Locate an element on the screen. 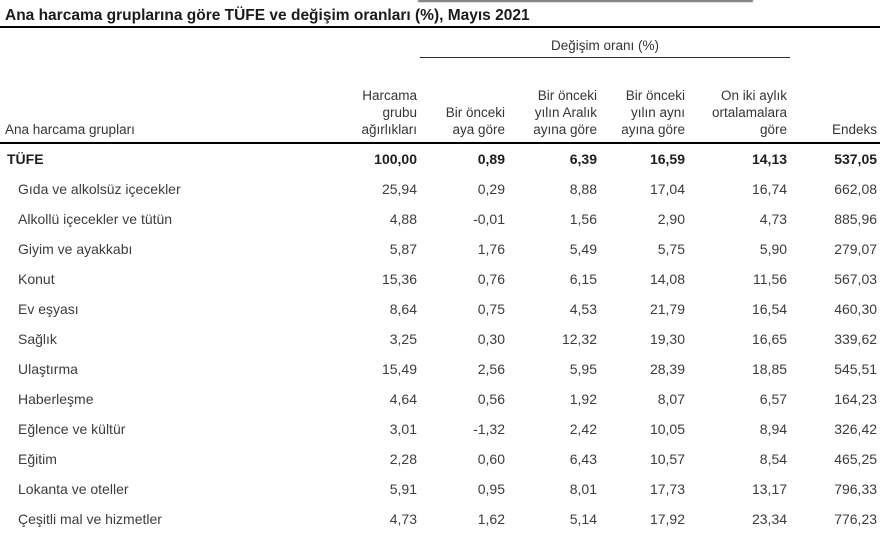  group-header-row: Değişim oranı (%) is located at coordinates (440, 43).